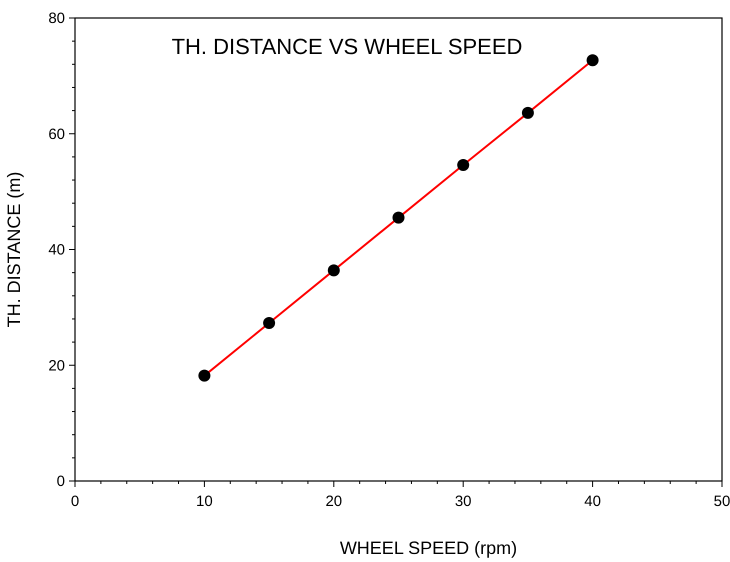 The height and width of the screenshot is (562, 730). Describe the element at coordinates (60, 481) in the screenshot. I see `y-tick-label: 0` at that location.